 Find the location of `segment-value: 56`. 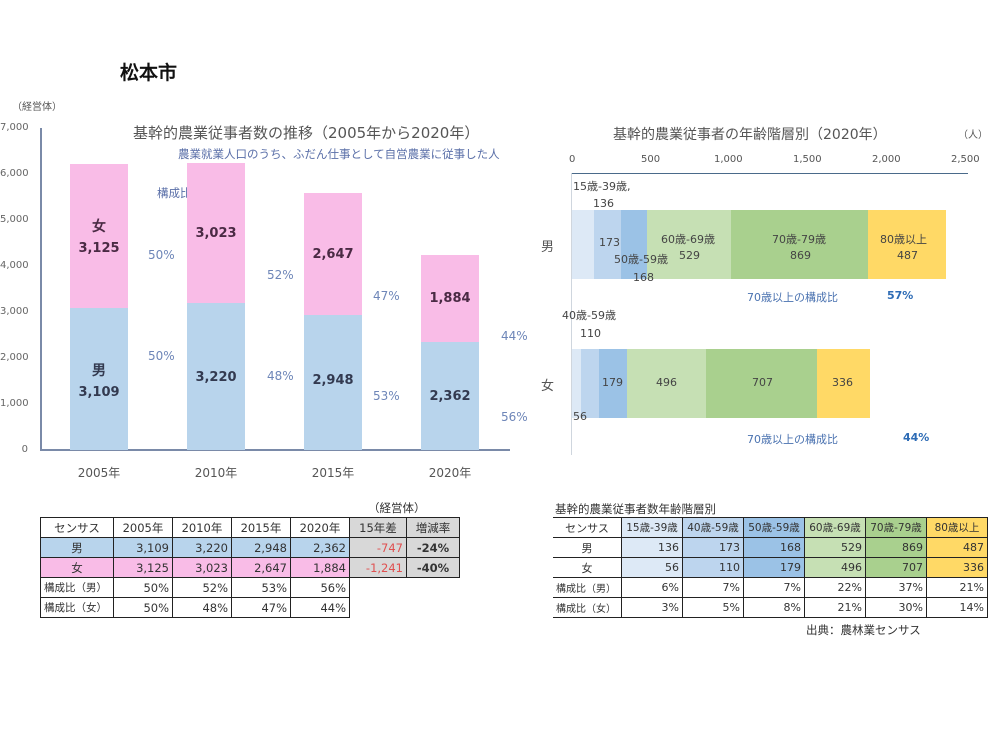

segment-value: 56 is located at coordinates (580, 416).